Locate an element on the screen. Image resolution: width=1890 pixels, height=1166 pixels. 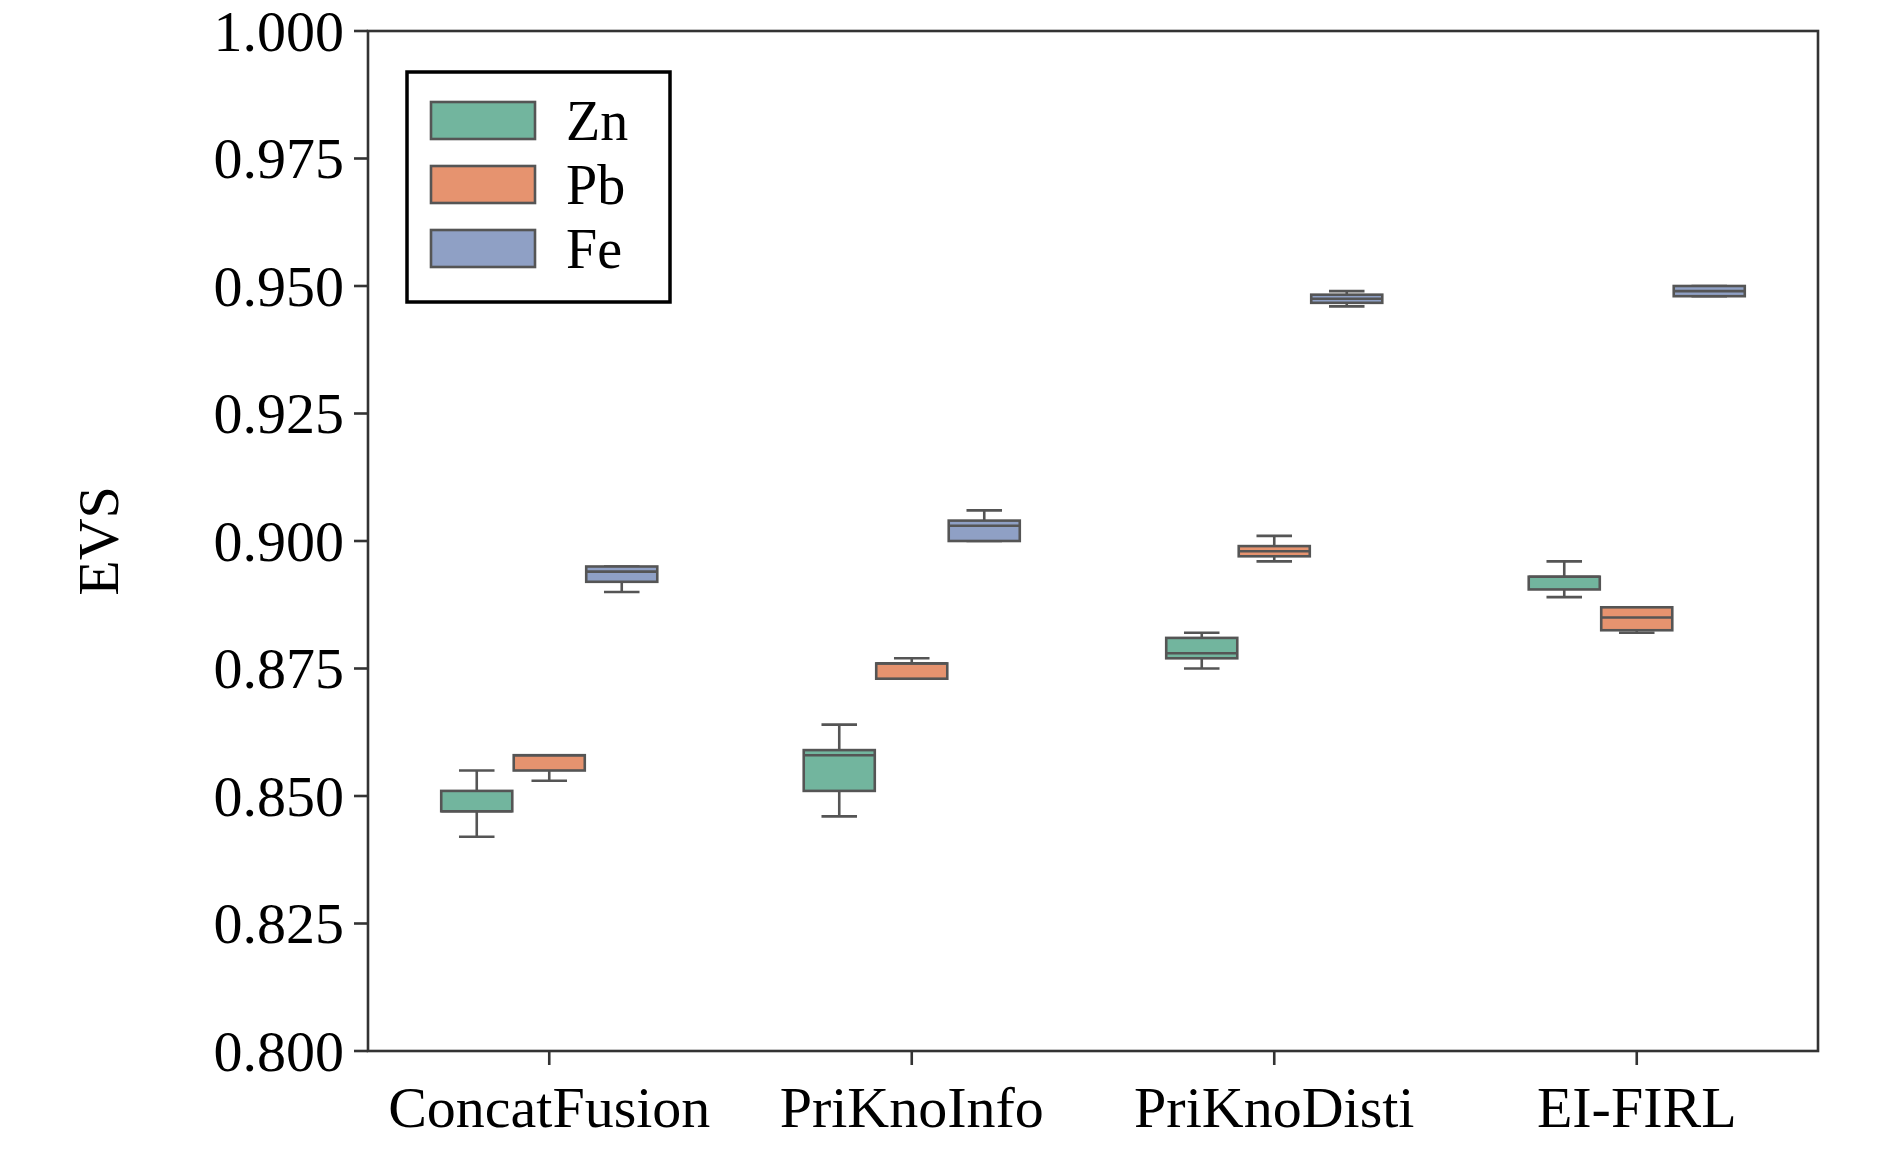
y-tick-label: 0.825 is located at coordinates (278, 923).